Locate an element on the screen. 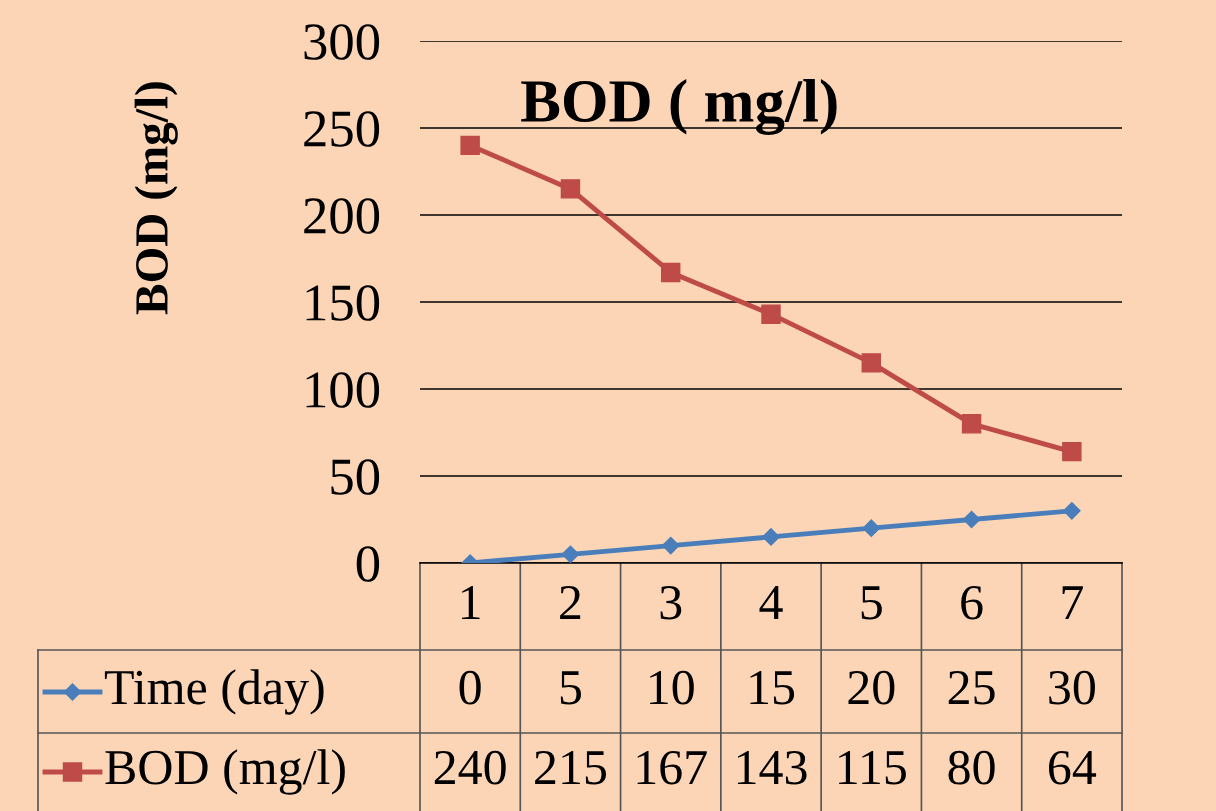 The width and height of the screenshot is (1216, 811). x-tick-label: 2 is located at coordinates (570, 602).